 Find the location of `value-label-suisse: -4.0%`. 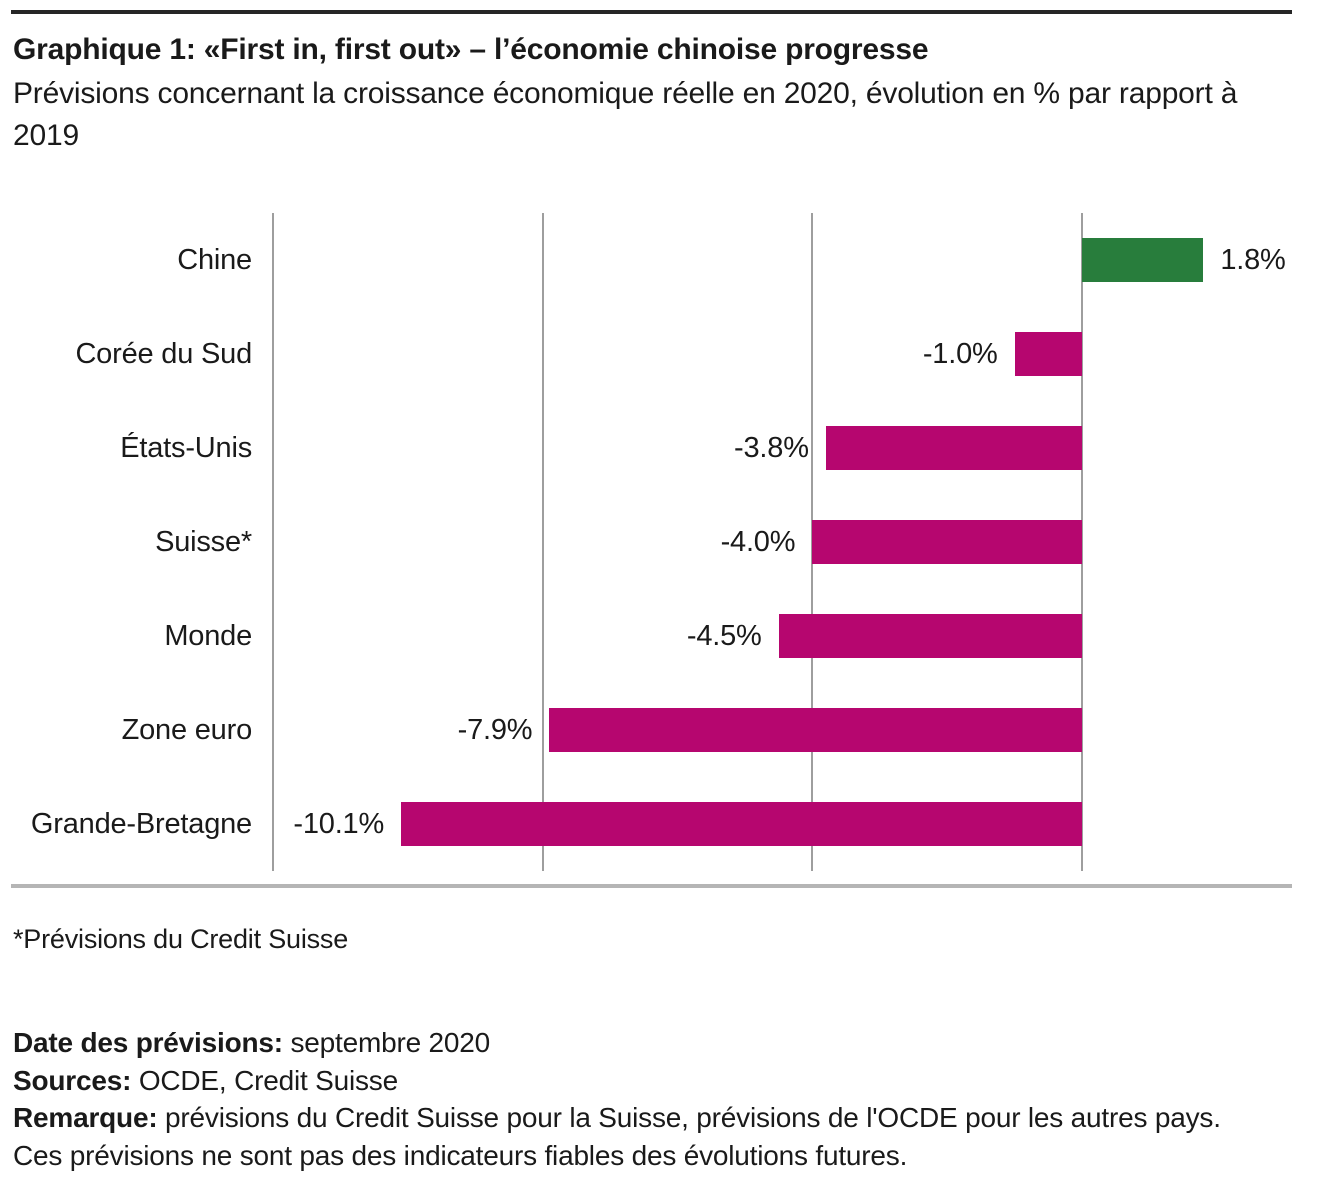

value-label-suisse: -4.0% is located at coordinates (758, 542).